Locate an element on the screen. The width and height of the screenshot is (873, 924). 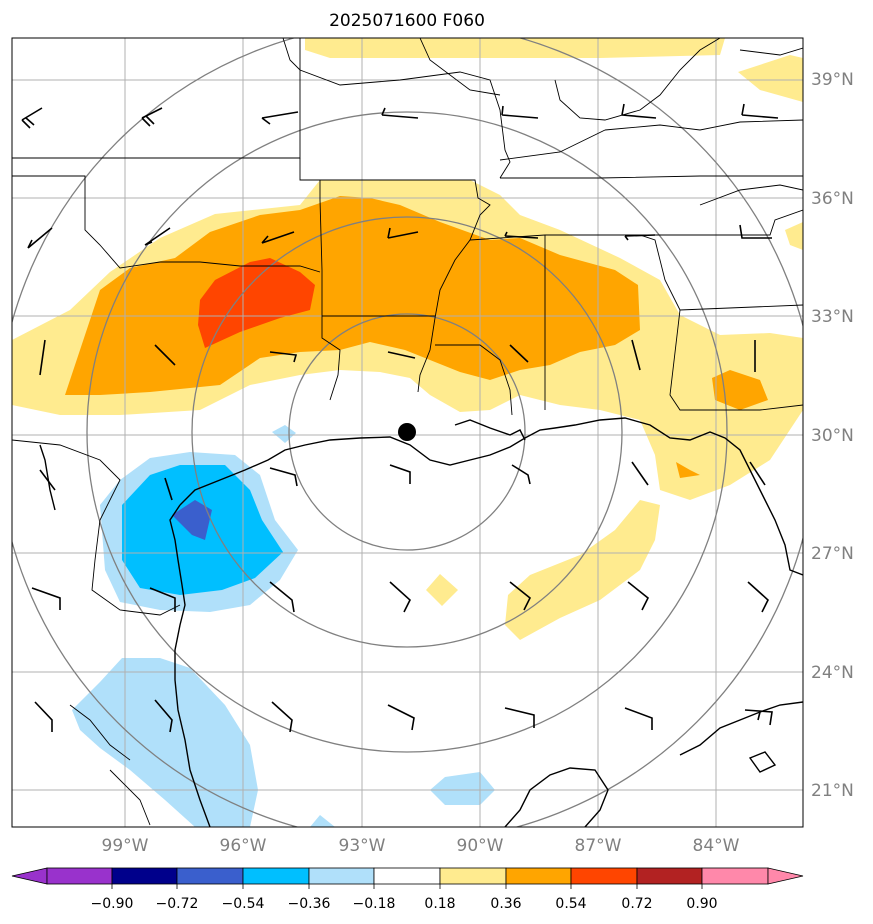
lat-label: 33°N is located at coordinates (832, 317).